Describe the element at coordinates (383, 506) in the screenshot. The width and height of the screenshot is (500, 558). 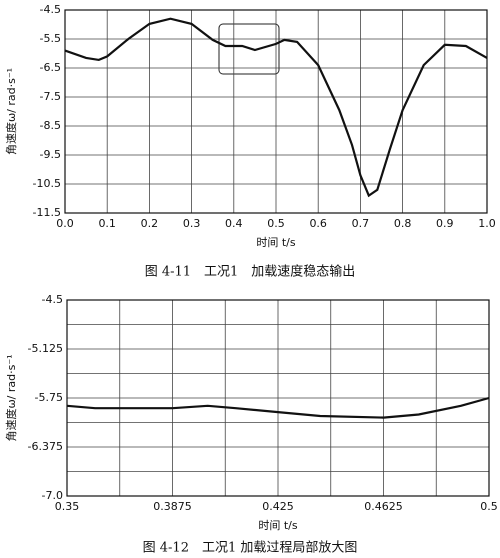
I see `x-tick-label: 0.4625` at that location.